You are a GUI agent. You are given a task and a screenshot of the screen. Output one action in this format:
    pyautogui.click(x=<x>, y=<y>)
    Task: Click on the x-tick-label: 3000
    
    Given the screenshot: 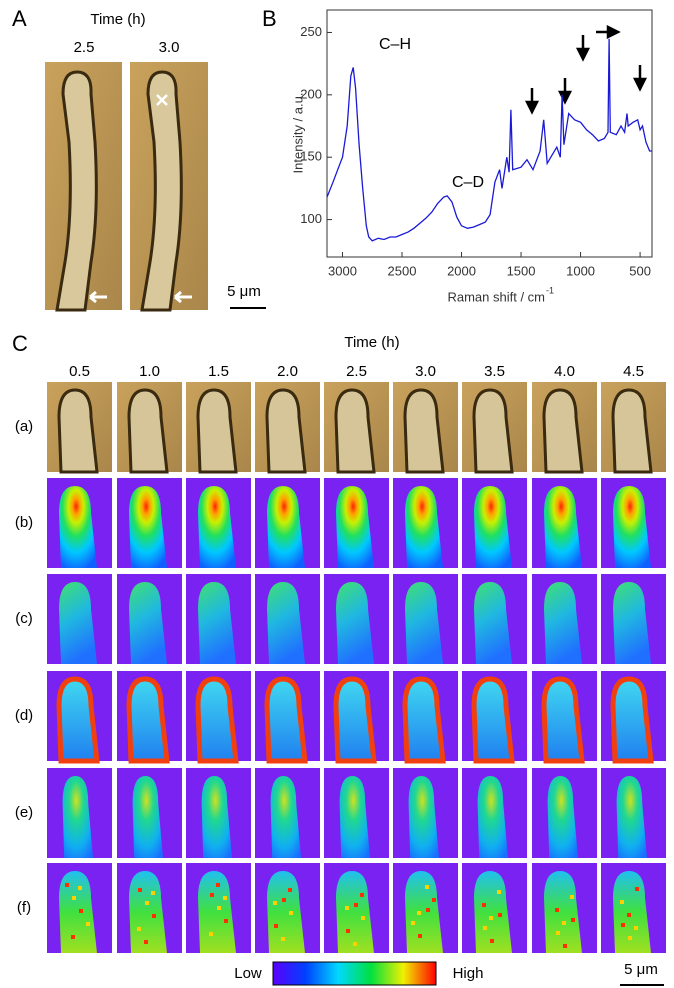 What is the action you would take?
    pyautogui.click(x=342, y=270)
    